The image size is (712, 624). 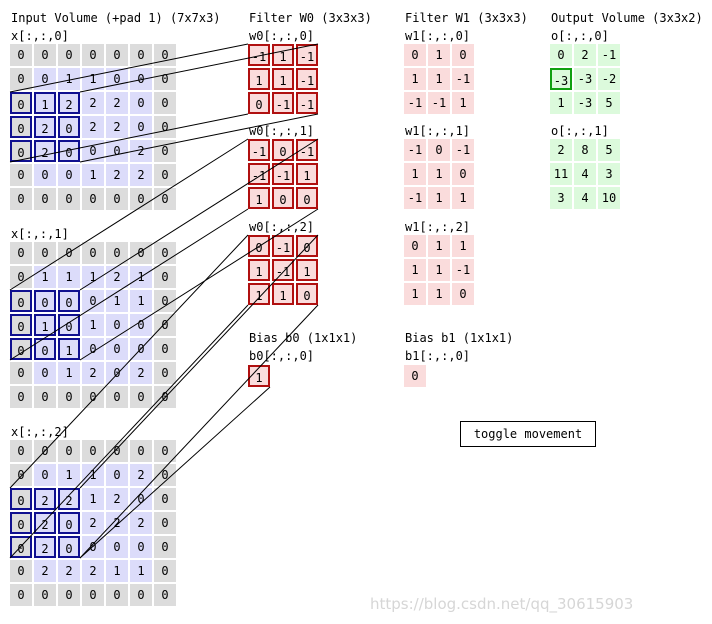 What do you see at coordinates (439, 55) in the screenshot?
I see `w1-slice-0-cell: 1` at bounding box center [439, 55].